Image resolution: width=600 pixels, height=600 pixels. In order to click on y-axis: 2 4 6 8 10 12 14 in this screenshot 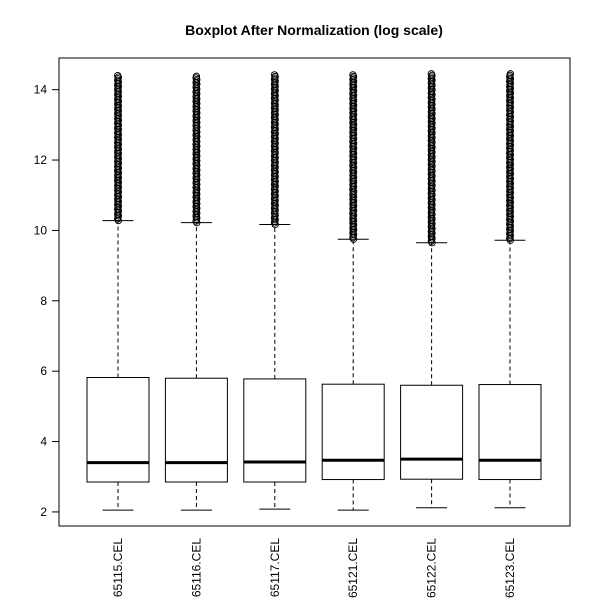, I will do `click(47, 301)`.